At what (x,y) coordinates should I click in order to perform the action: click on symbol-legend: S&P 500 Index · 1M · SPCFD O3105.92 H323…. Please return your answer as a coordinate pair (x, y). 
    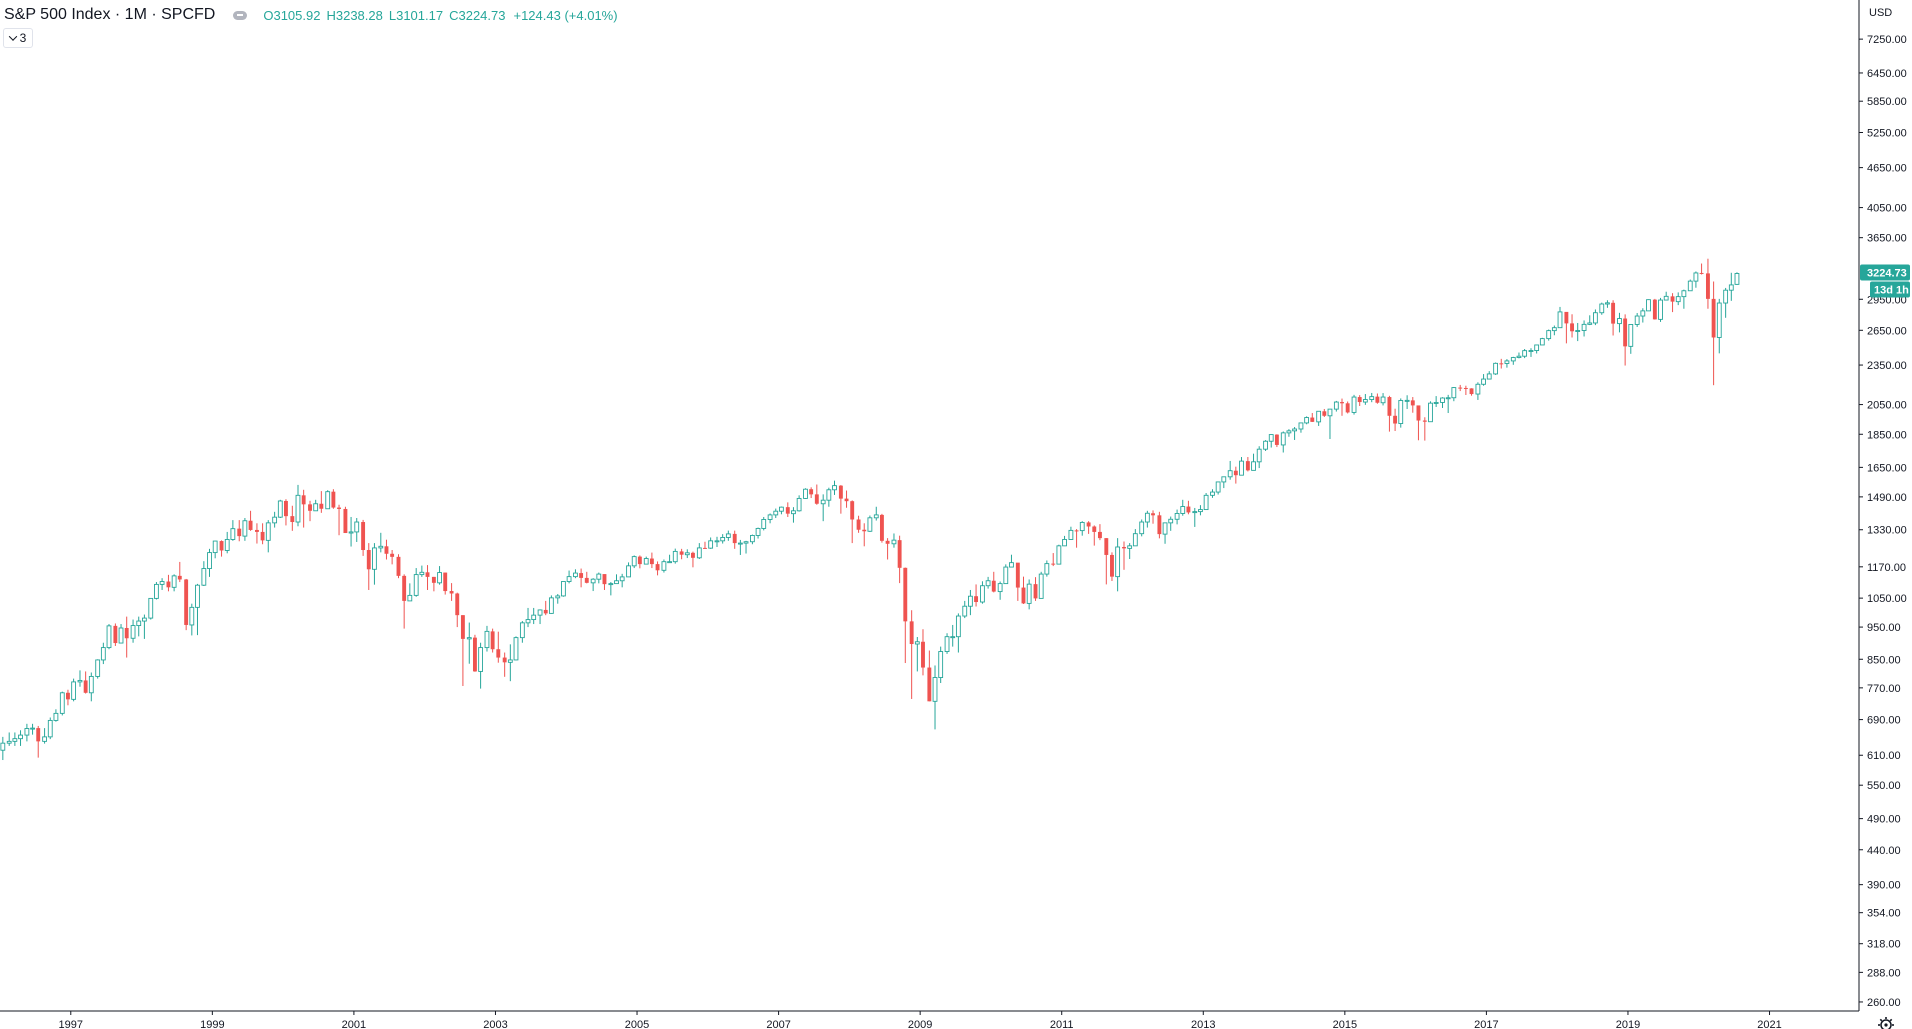
    Looking at the image, I should click on (311, 15).